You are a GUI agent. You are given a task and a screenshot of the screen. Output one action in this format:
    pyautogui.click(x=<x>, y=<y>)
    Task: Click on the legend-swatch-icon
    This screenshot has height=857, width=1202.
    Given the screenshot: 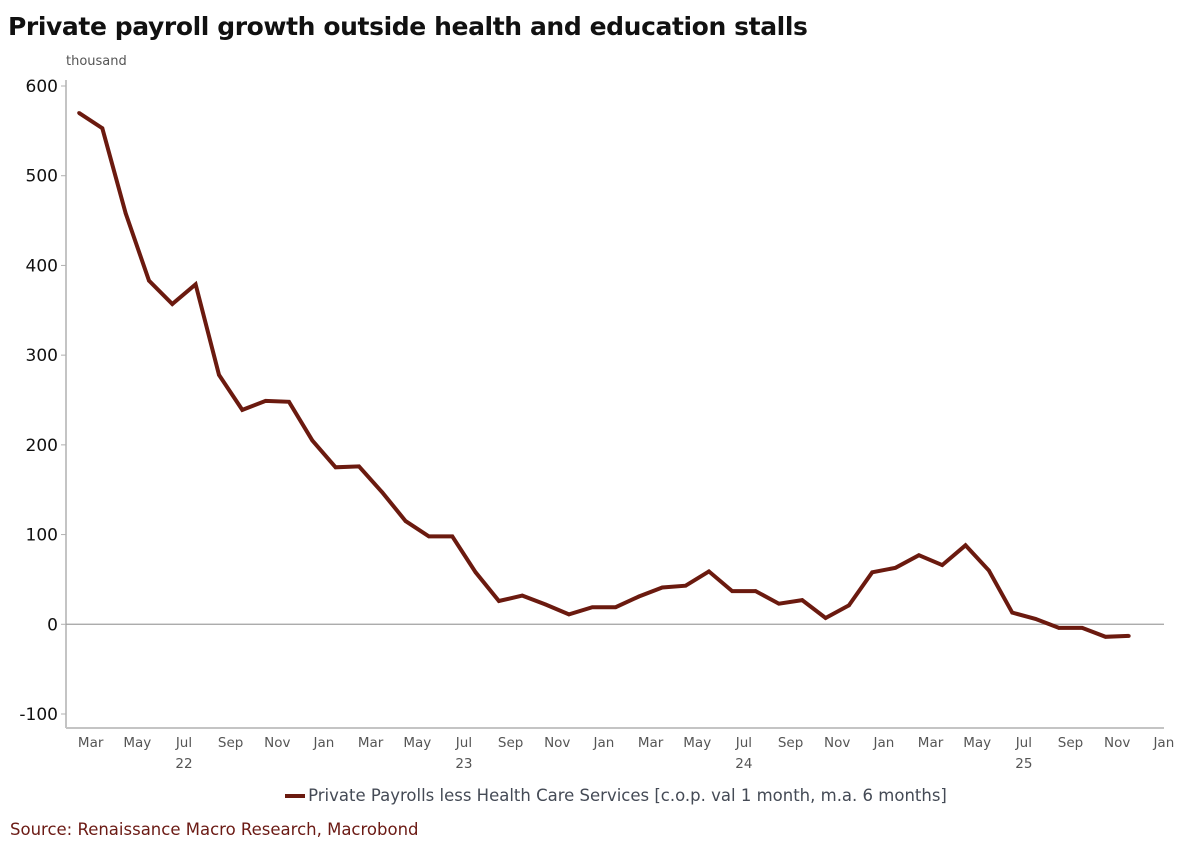 What is the action you would take?
    pyautogui.click(x=295, y=795)
    